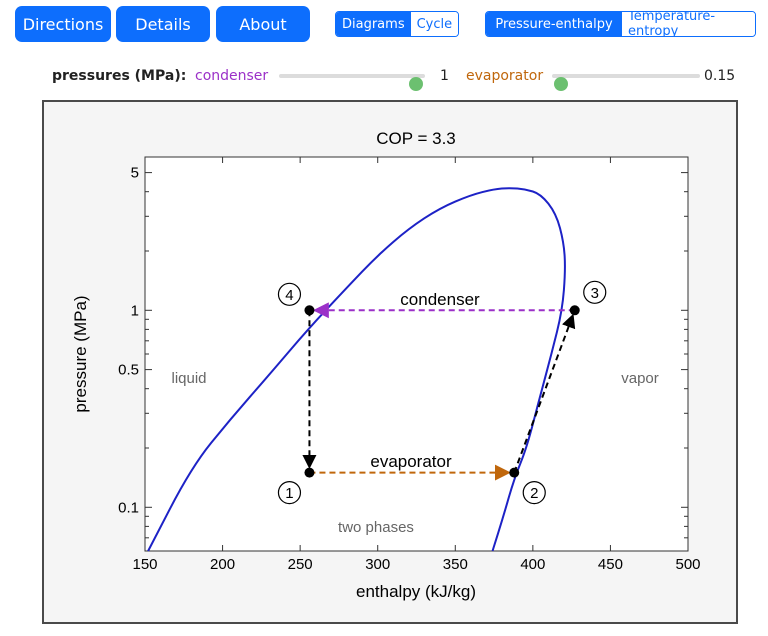  Describe the element at coordinates (444, 76) in the screenshot. I see `condenser-value: 1` at that location.